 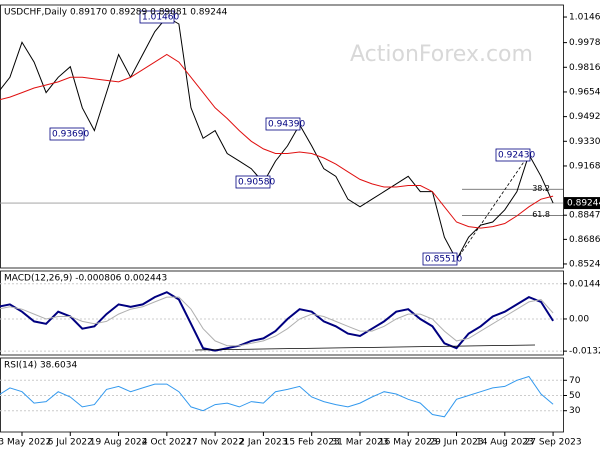 I want to click on x-tick-label: 31 Mar 2023, so click(x=359, y=443).